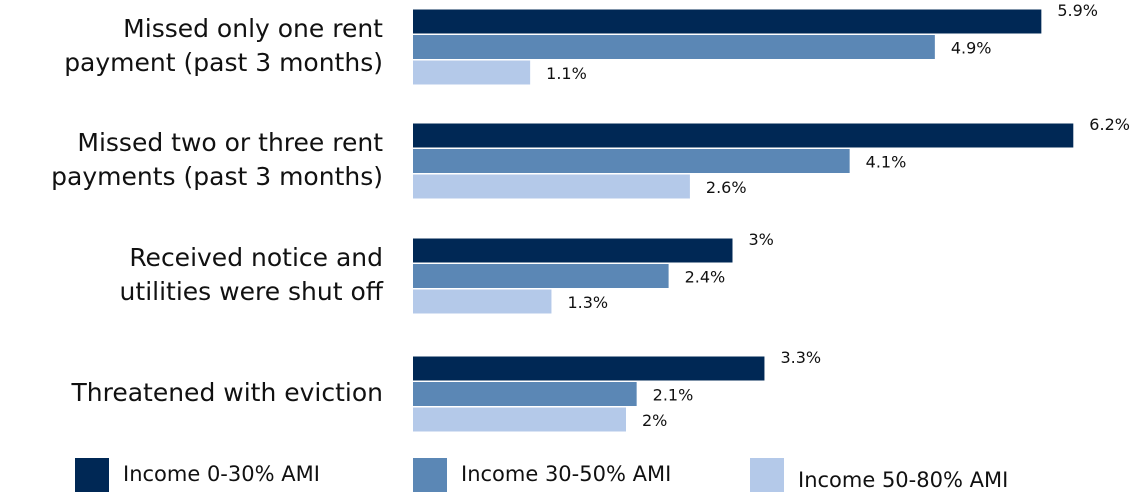  Describe the element at coordinates (800, 357) in the screenshot. I see `data-label: 3.3%` at that location.